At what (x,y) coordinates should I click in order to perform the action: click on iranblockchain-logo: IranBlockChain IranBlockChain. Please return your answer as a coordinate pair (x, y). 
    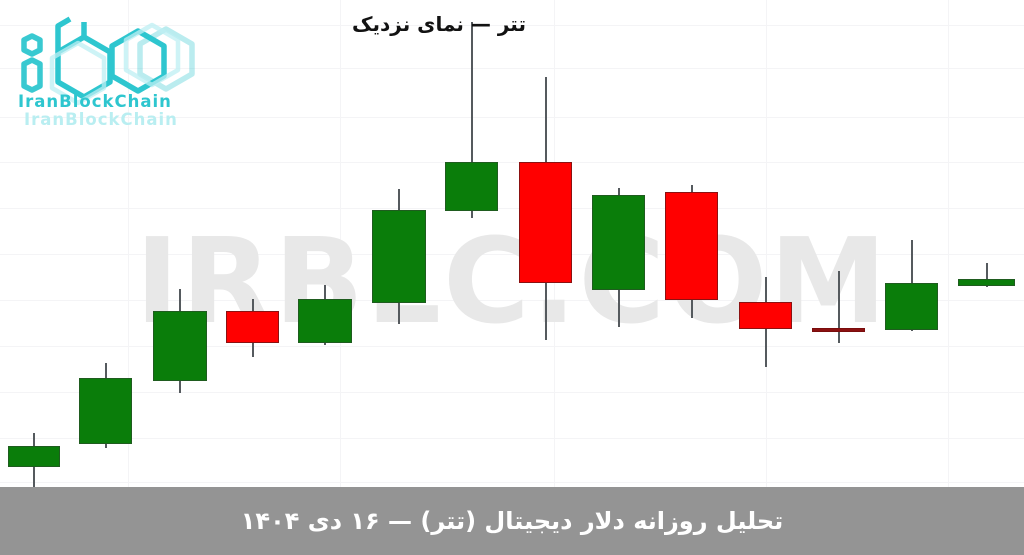
    Looking at the image, I should click on (103, 67).